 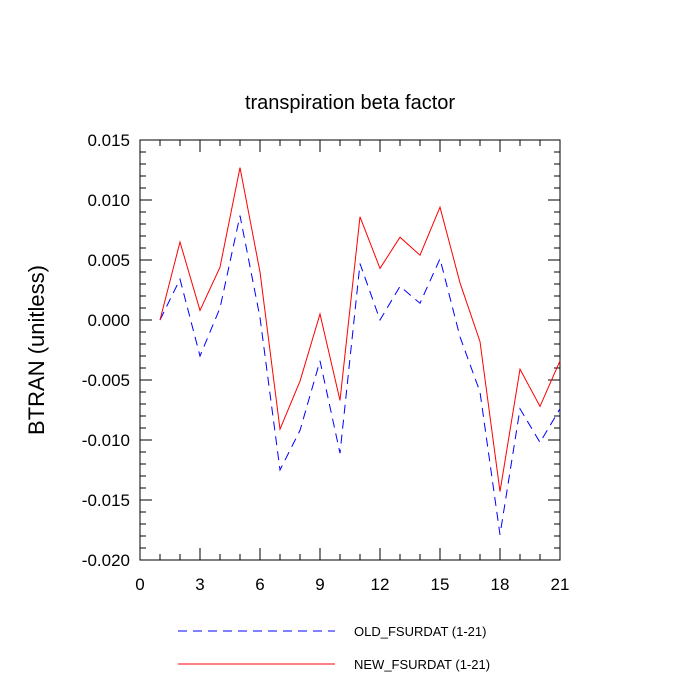 What do you see at coordinates (319, 584) in the screenshot?
I see `x-tick-label: 9` at bounding box center [319, 584].